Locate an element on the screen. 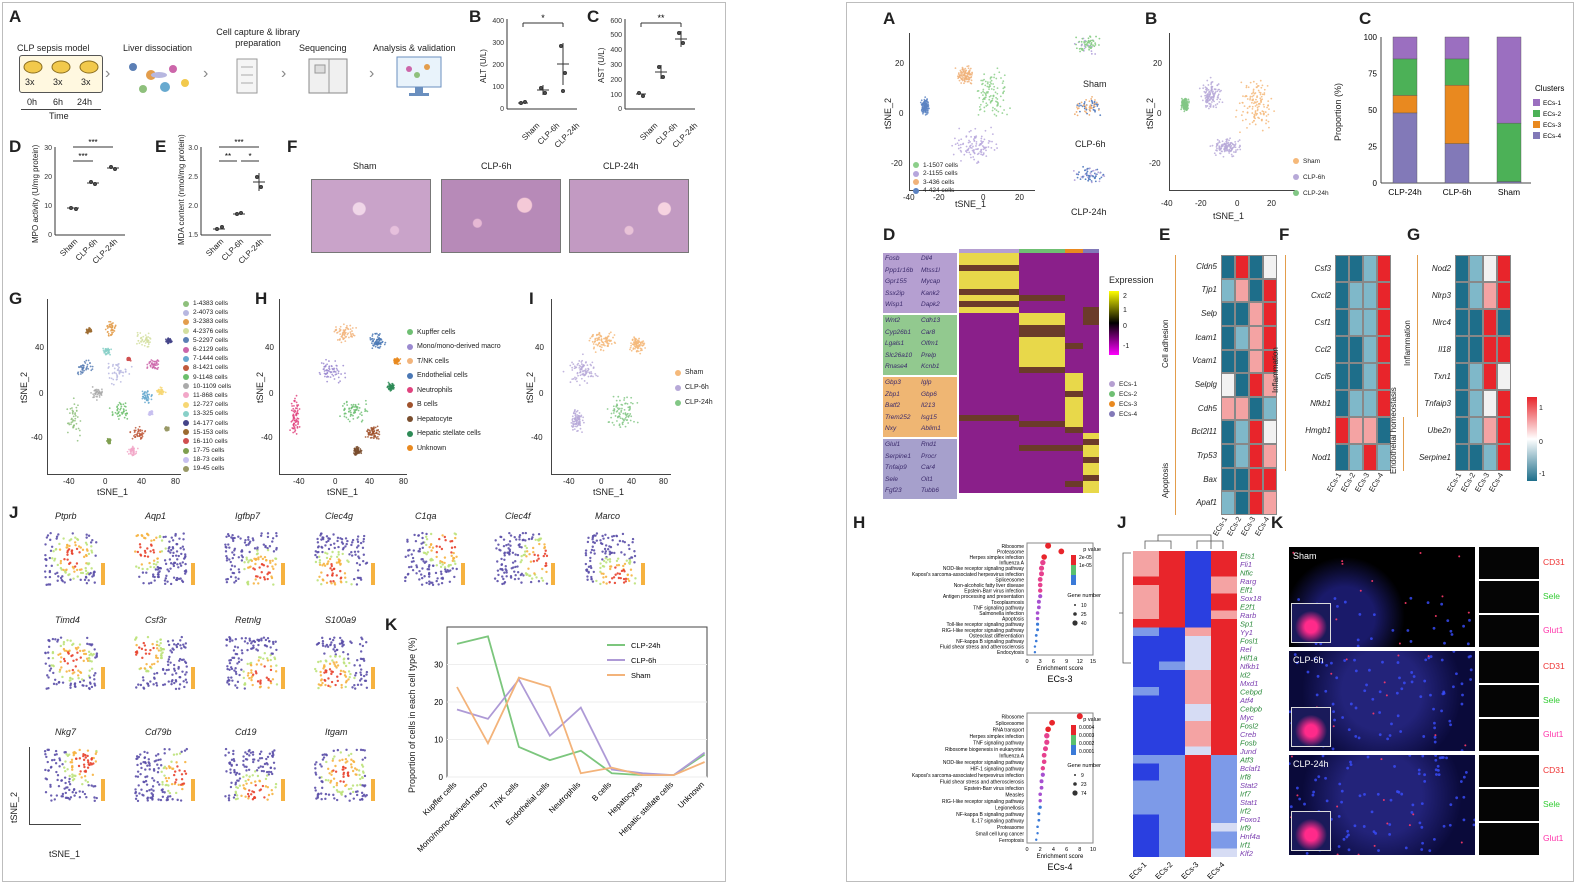  legend-item: B cells is located at coordinates (463, 405).